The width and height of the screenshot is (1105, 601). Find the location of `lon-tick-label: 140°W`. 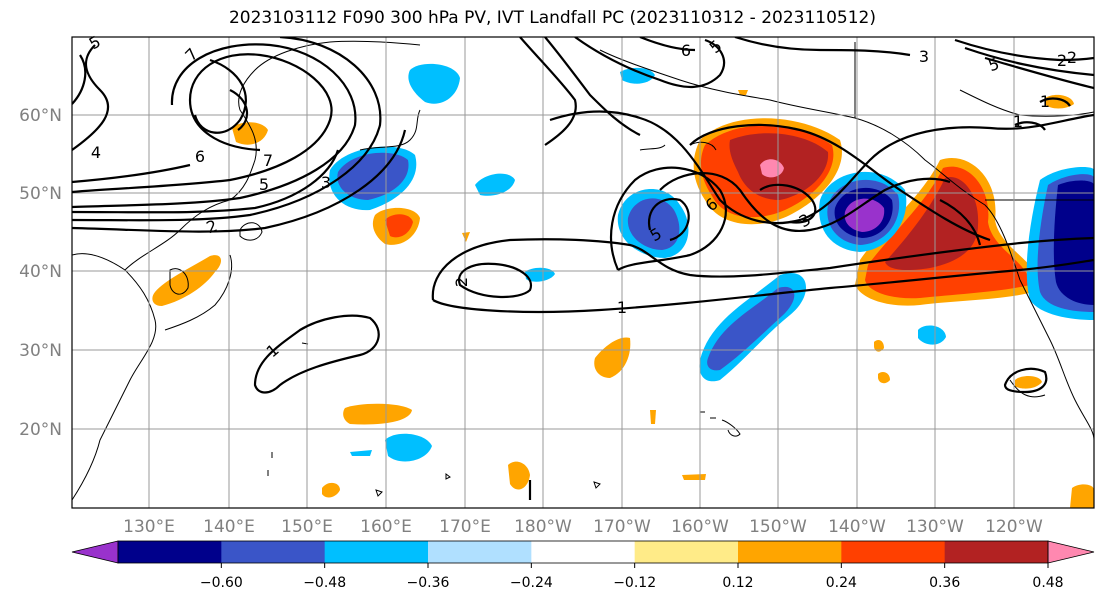

lon-tick-label: 140°W is located at coordinates (857, 527).